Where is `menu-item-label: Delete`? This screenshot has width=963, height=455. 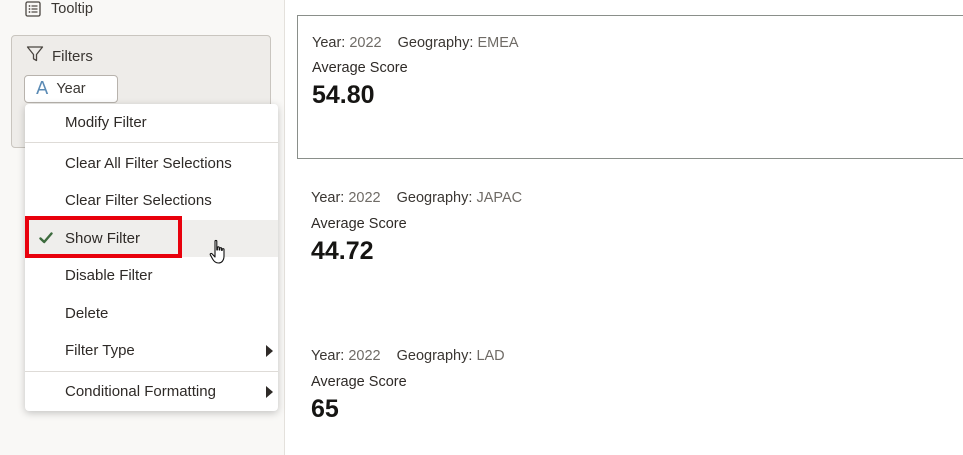 menu-item-label: Delete is located at coordinates (87, 313).